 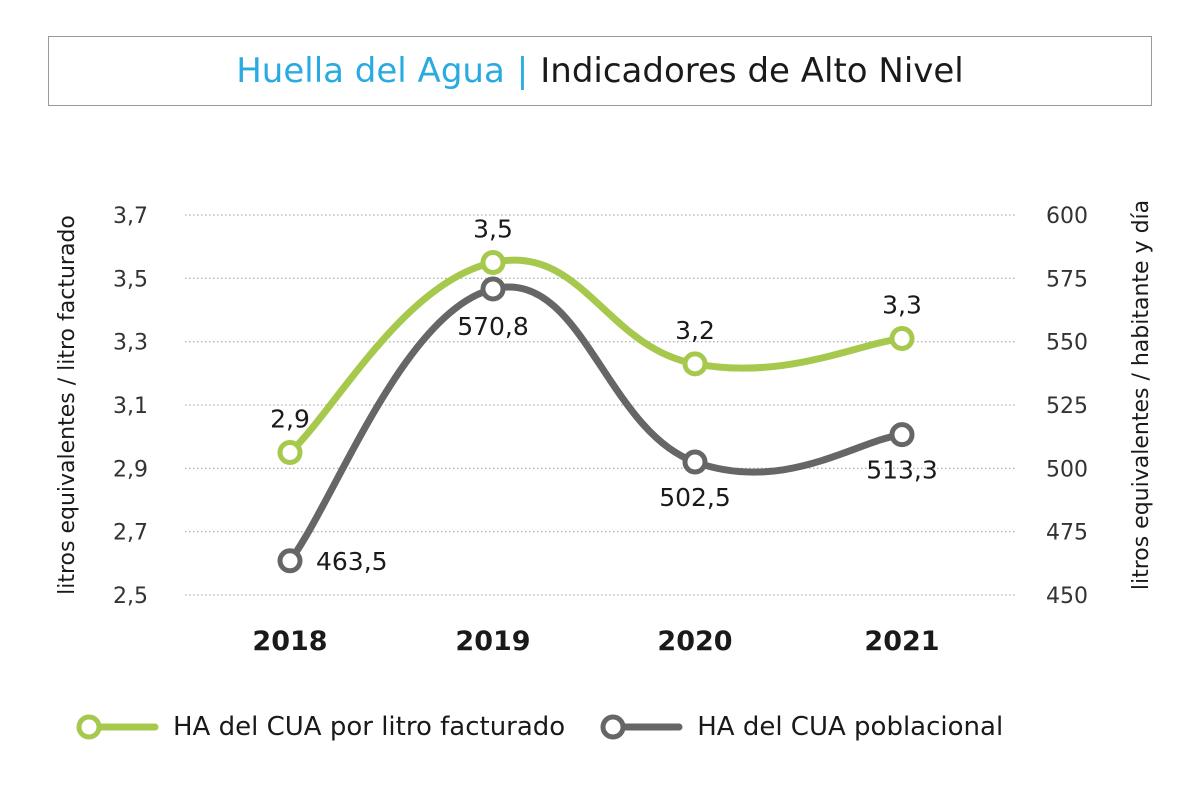 I want to click on left-tick-label: 3,3, so click(x=130, y=343).